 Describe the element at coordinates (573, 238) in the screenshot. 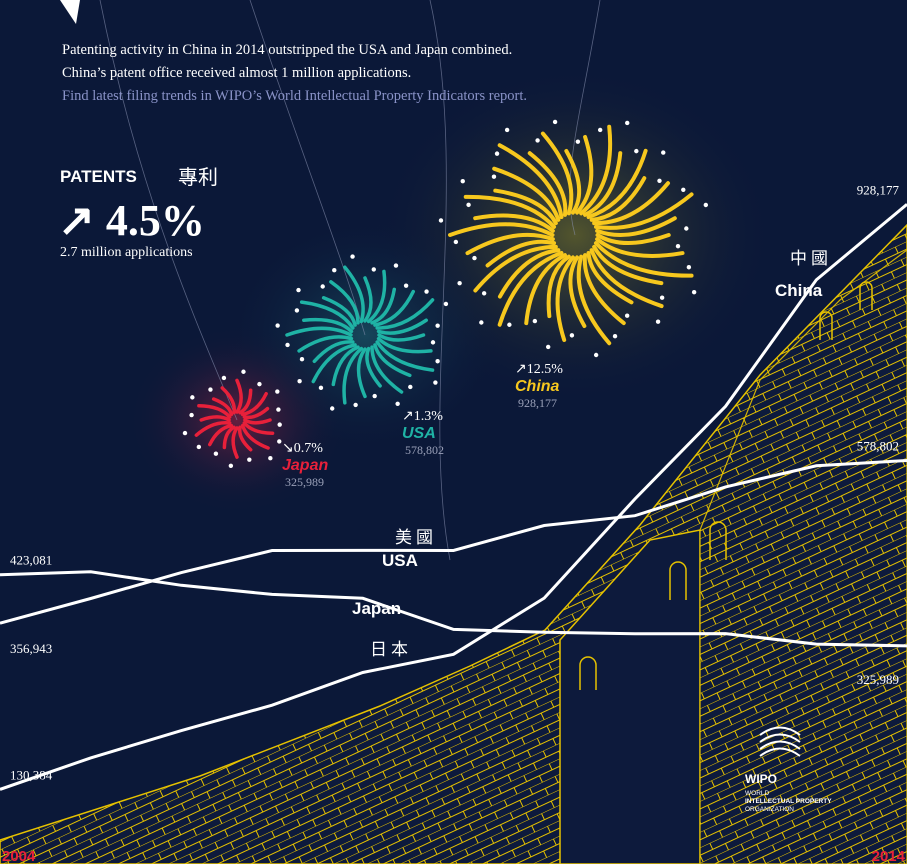

I see `firework` at that location.